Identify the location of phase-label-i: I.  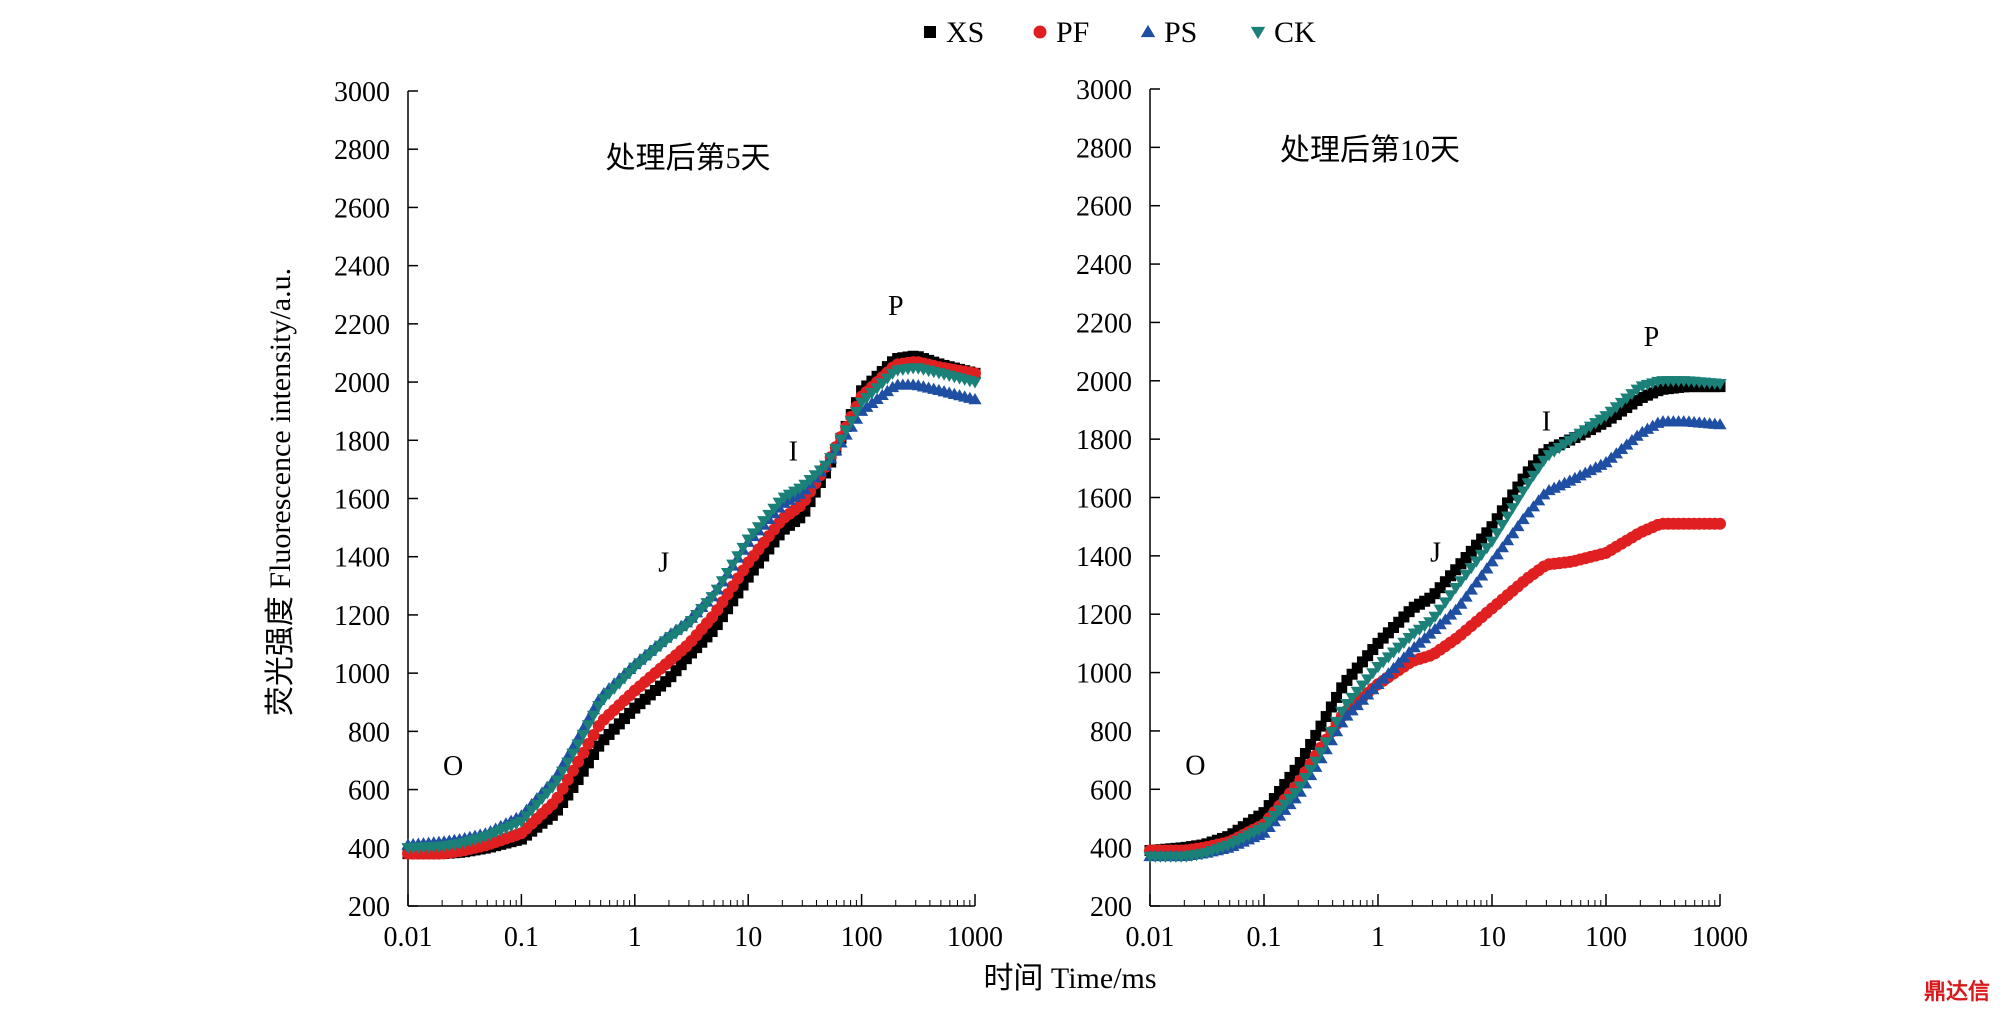
(1546, 421).